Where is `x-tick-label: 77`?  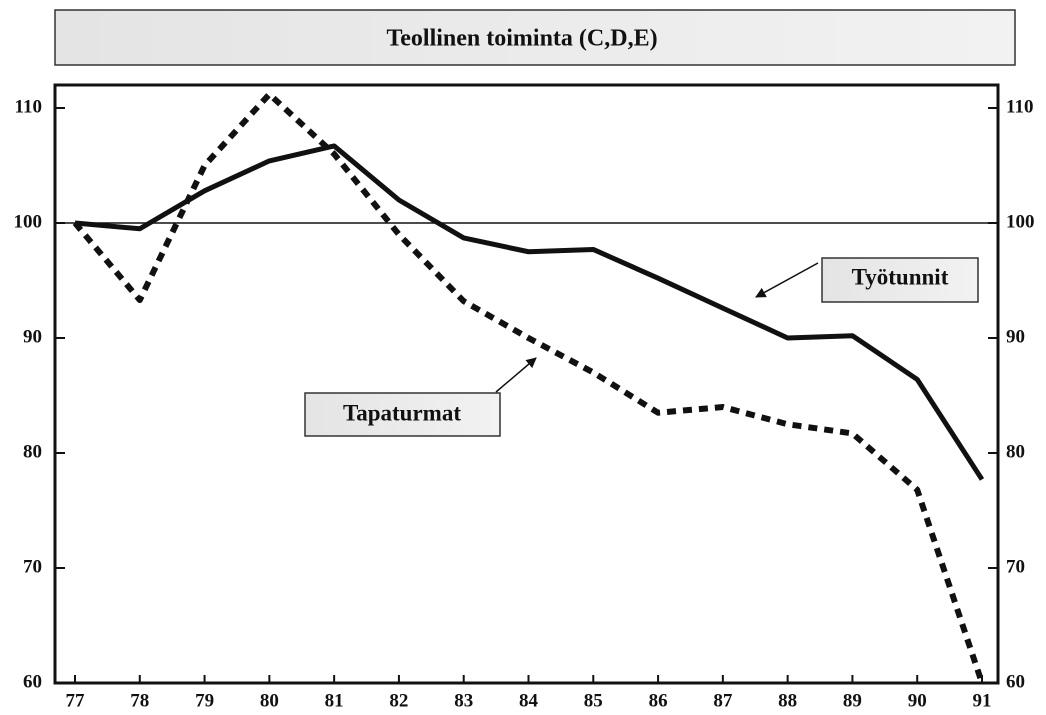 x-tick-label: 77 is located at coordinates (76, 700).